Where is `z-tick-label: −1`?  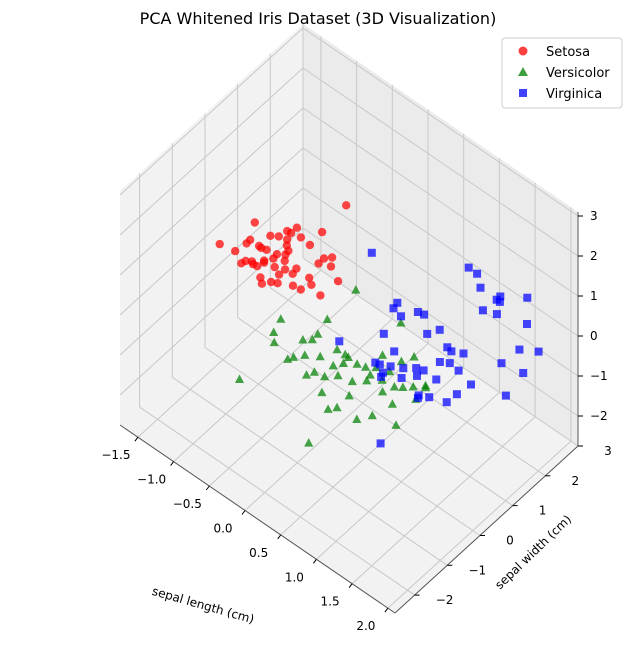 z-tick-label: −1 is located at coordinates (599, 376).